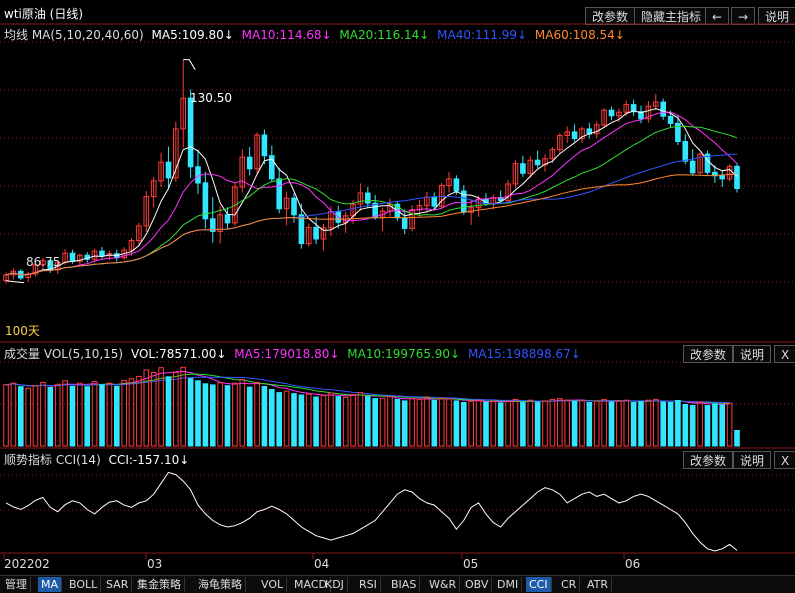 The height and width of the screenshot is (593, 795). What do you see at coordinates (287, 354) in the screenshot?
I see `vol-ma5-value: MA5:179018.80↓` at bounding box center [287, 354].